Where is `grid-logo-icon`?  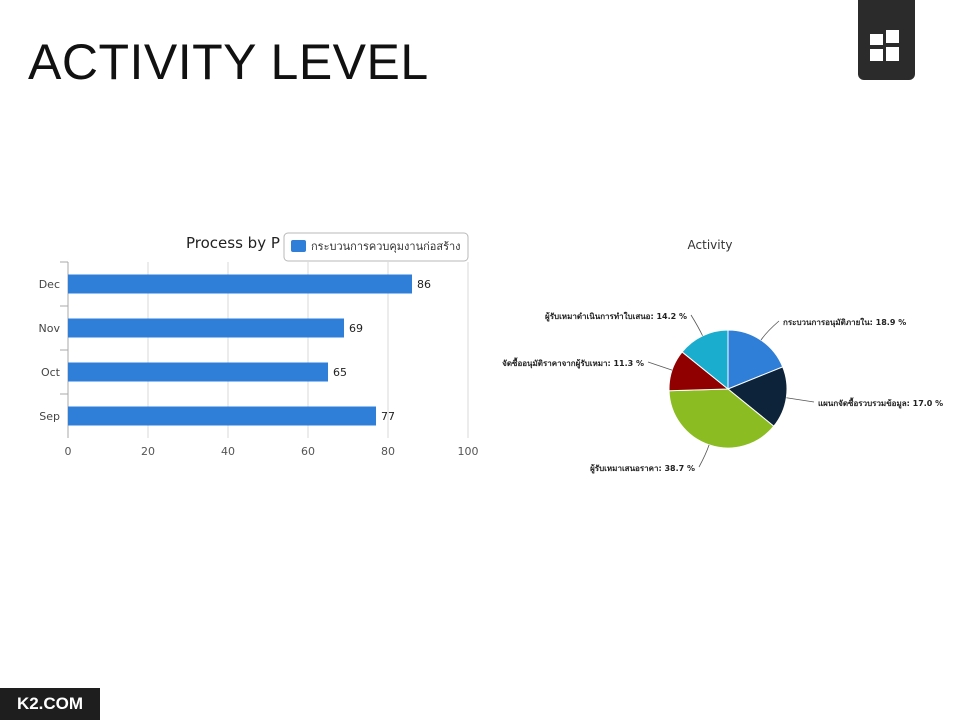 grid-logo-icon is located at coordinates (884, 45).